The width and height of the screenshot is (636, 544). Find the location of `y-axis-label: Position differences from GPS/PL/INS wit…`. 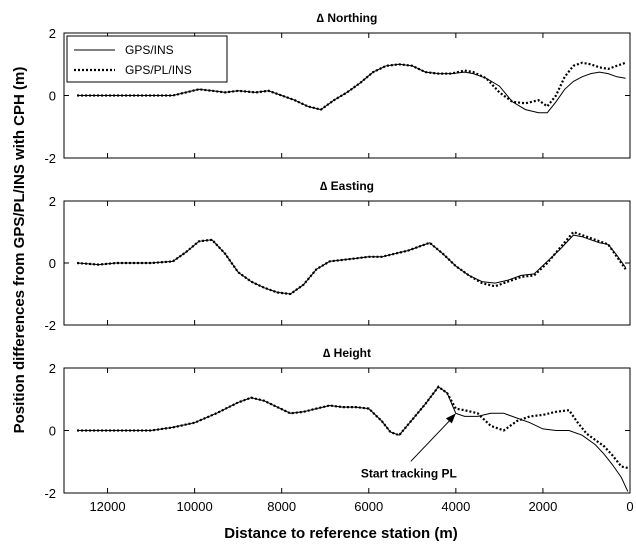

y-axis-label: Position differences from GPS/PL/INS wit… is located at coordinates (19, 250).